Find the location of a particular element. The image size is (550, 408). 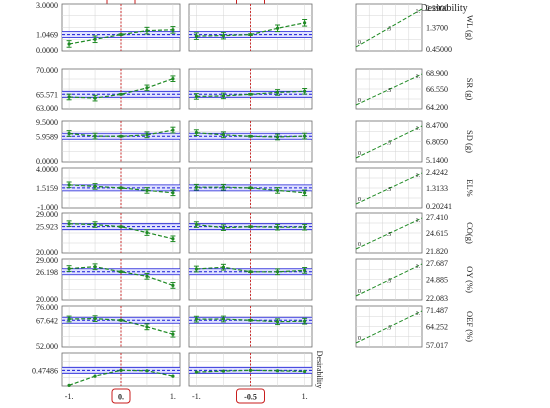

y-tick-label-current: 0.47486 is located at coordinates (45, 370).